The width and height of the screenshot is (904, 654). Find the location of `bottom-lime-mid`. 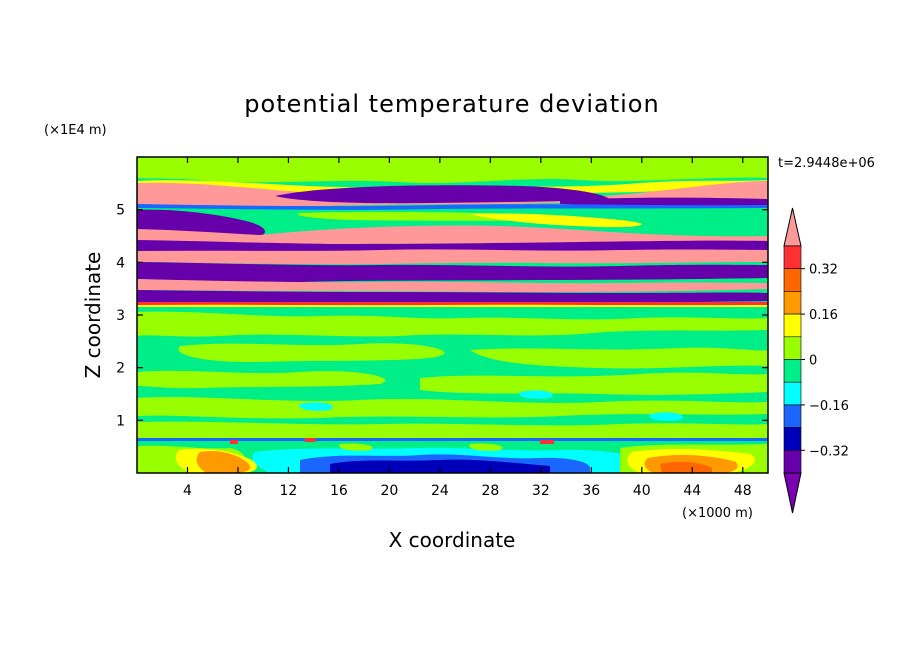

bottom-lime-mid is located at coordinates (421, 447).